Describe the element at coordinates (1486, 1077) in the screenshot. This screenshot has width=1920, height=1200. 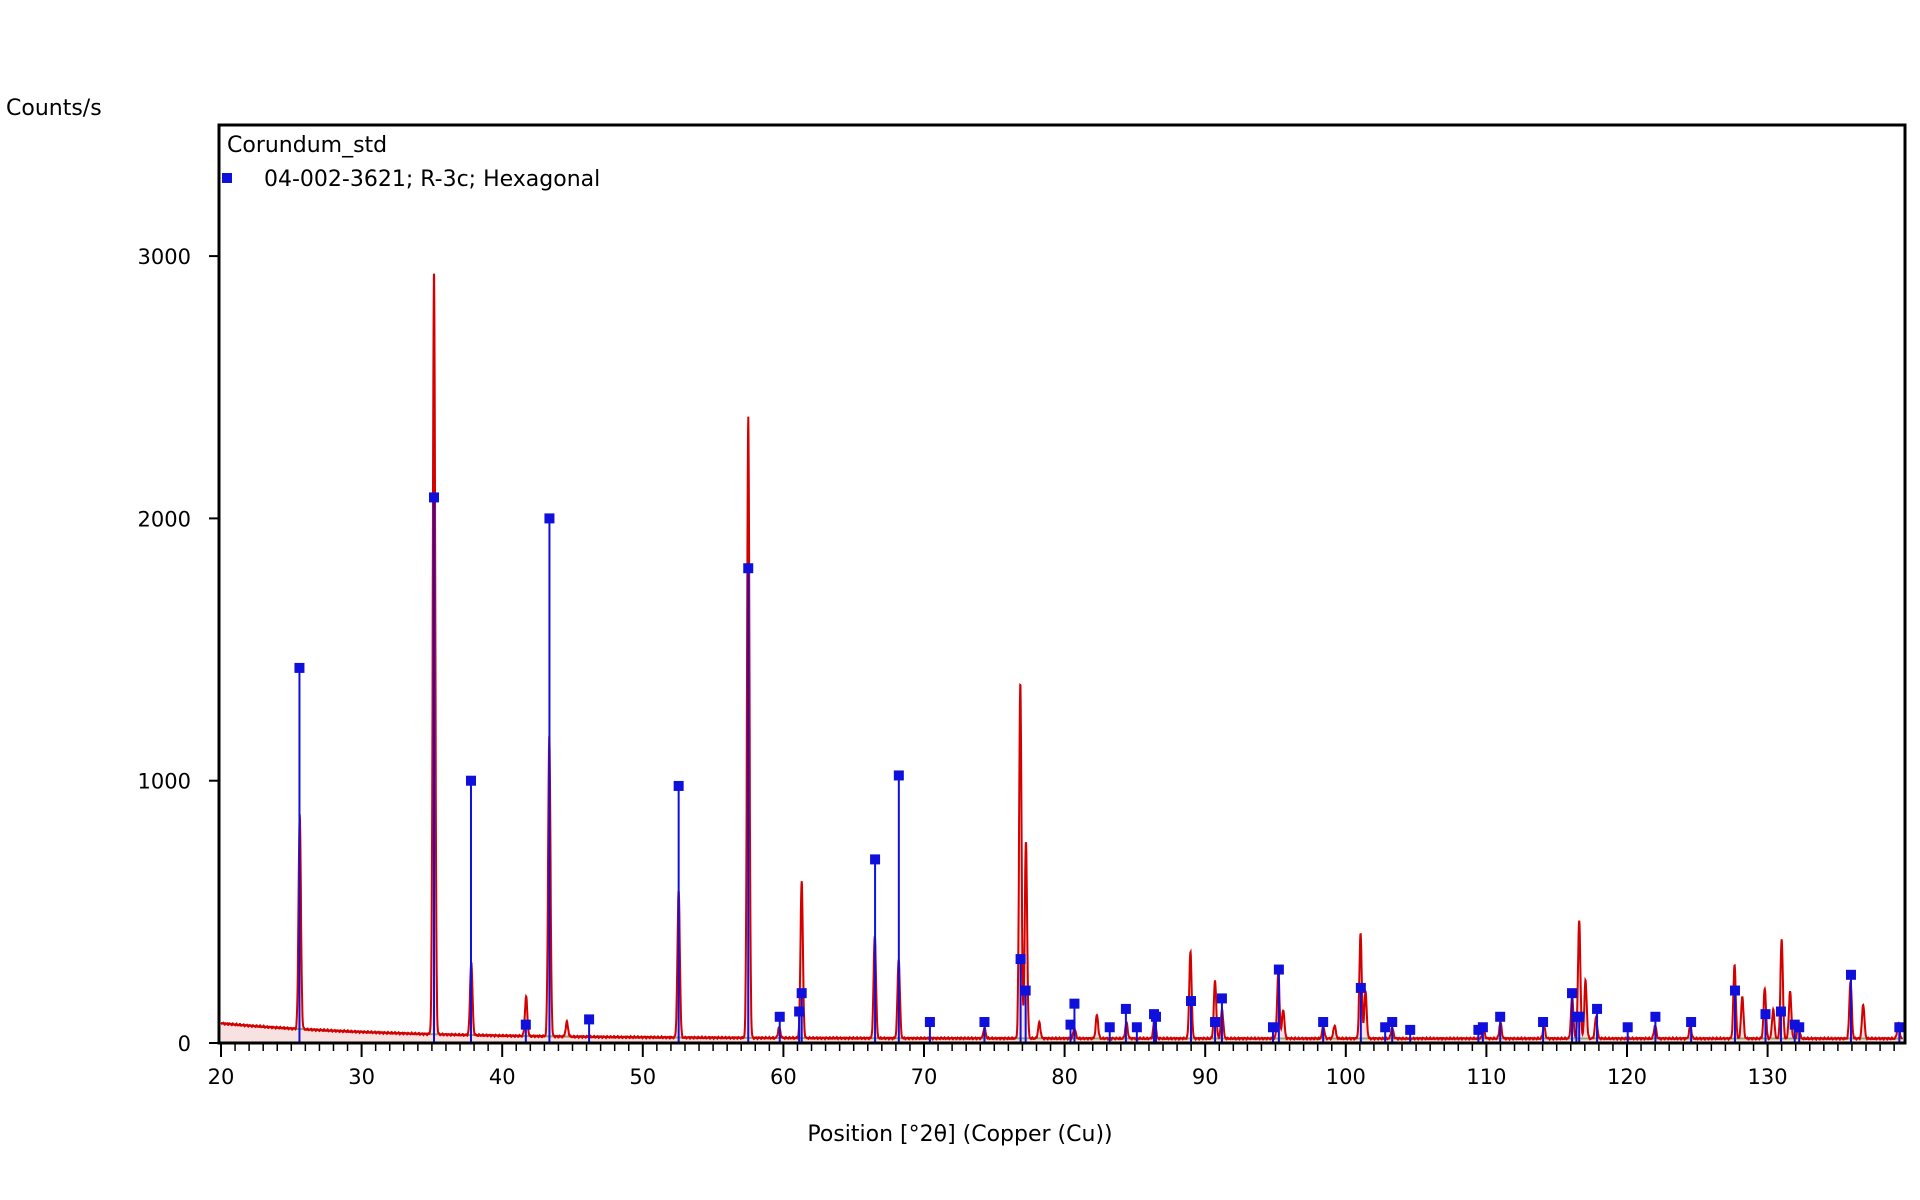
I see `x-tick-label: 110` at that location.